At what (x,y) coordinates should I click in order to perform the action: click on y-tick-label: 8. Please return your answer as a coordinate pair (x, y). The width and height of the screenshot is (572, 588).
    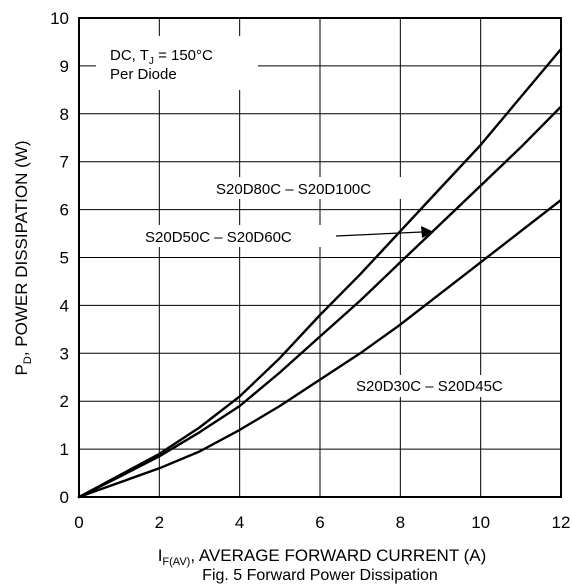
    Looking at the image, I should click on (64, 114).